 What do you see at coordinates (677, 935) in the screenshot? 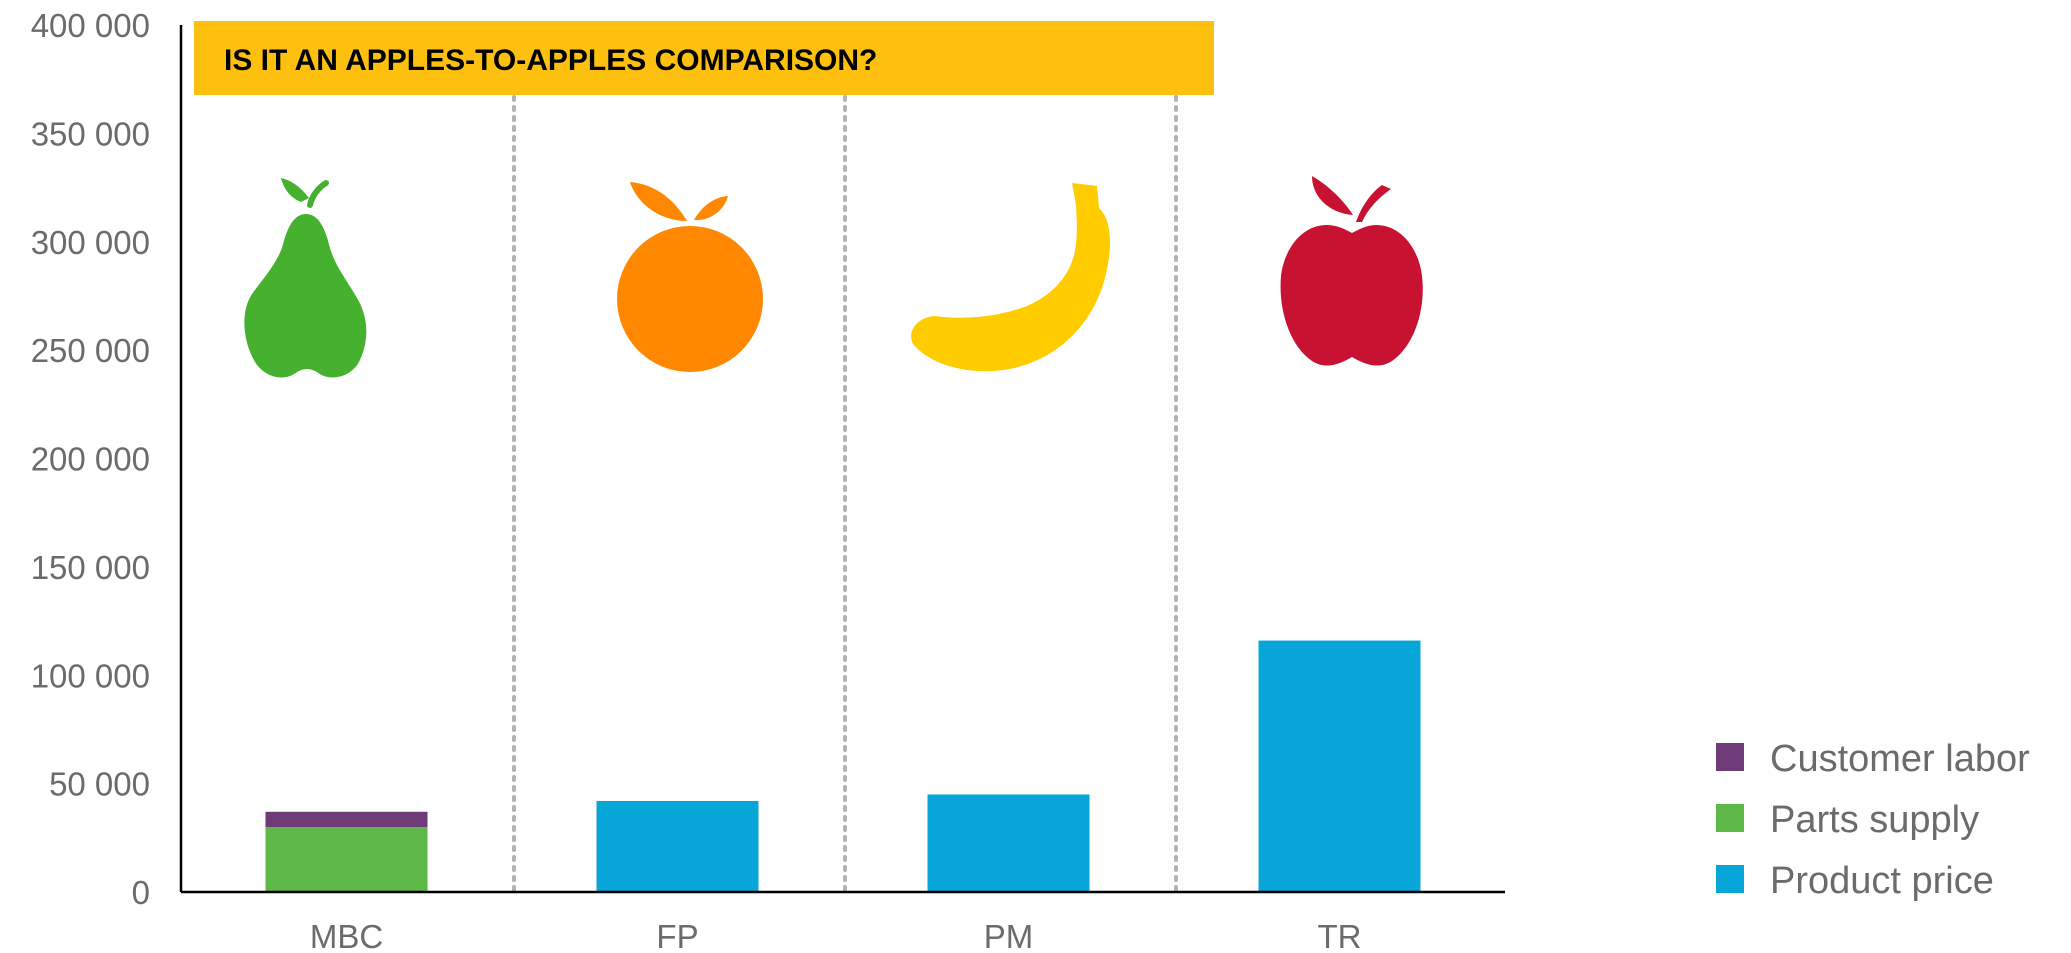
I see `x-tick-label: FP` at bounding box center [677, 935].